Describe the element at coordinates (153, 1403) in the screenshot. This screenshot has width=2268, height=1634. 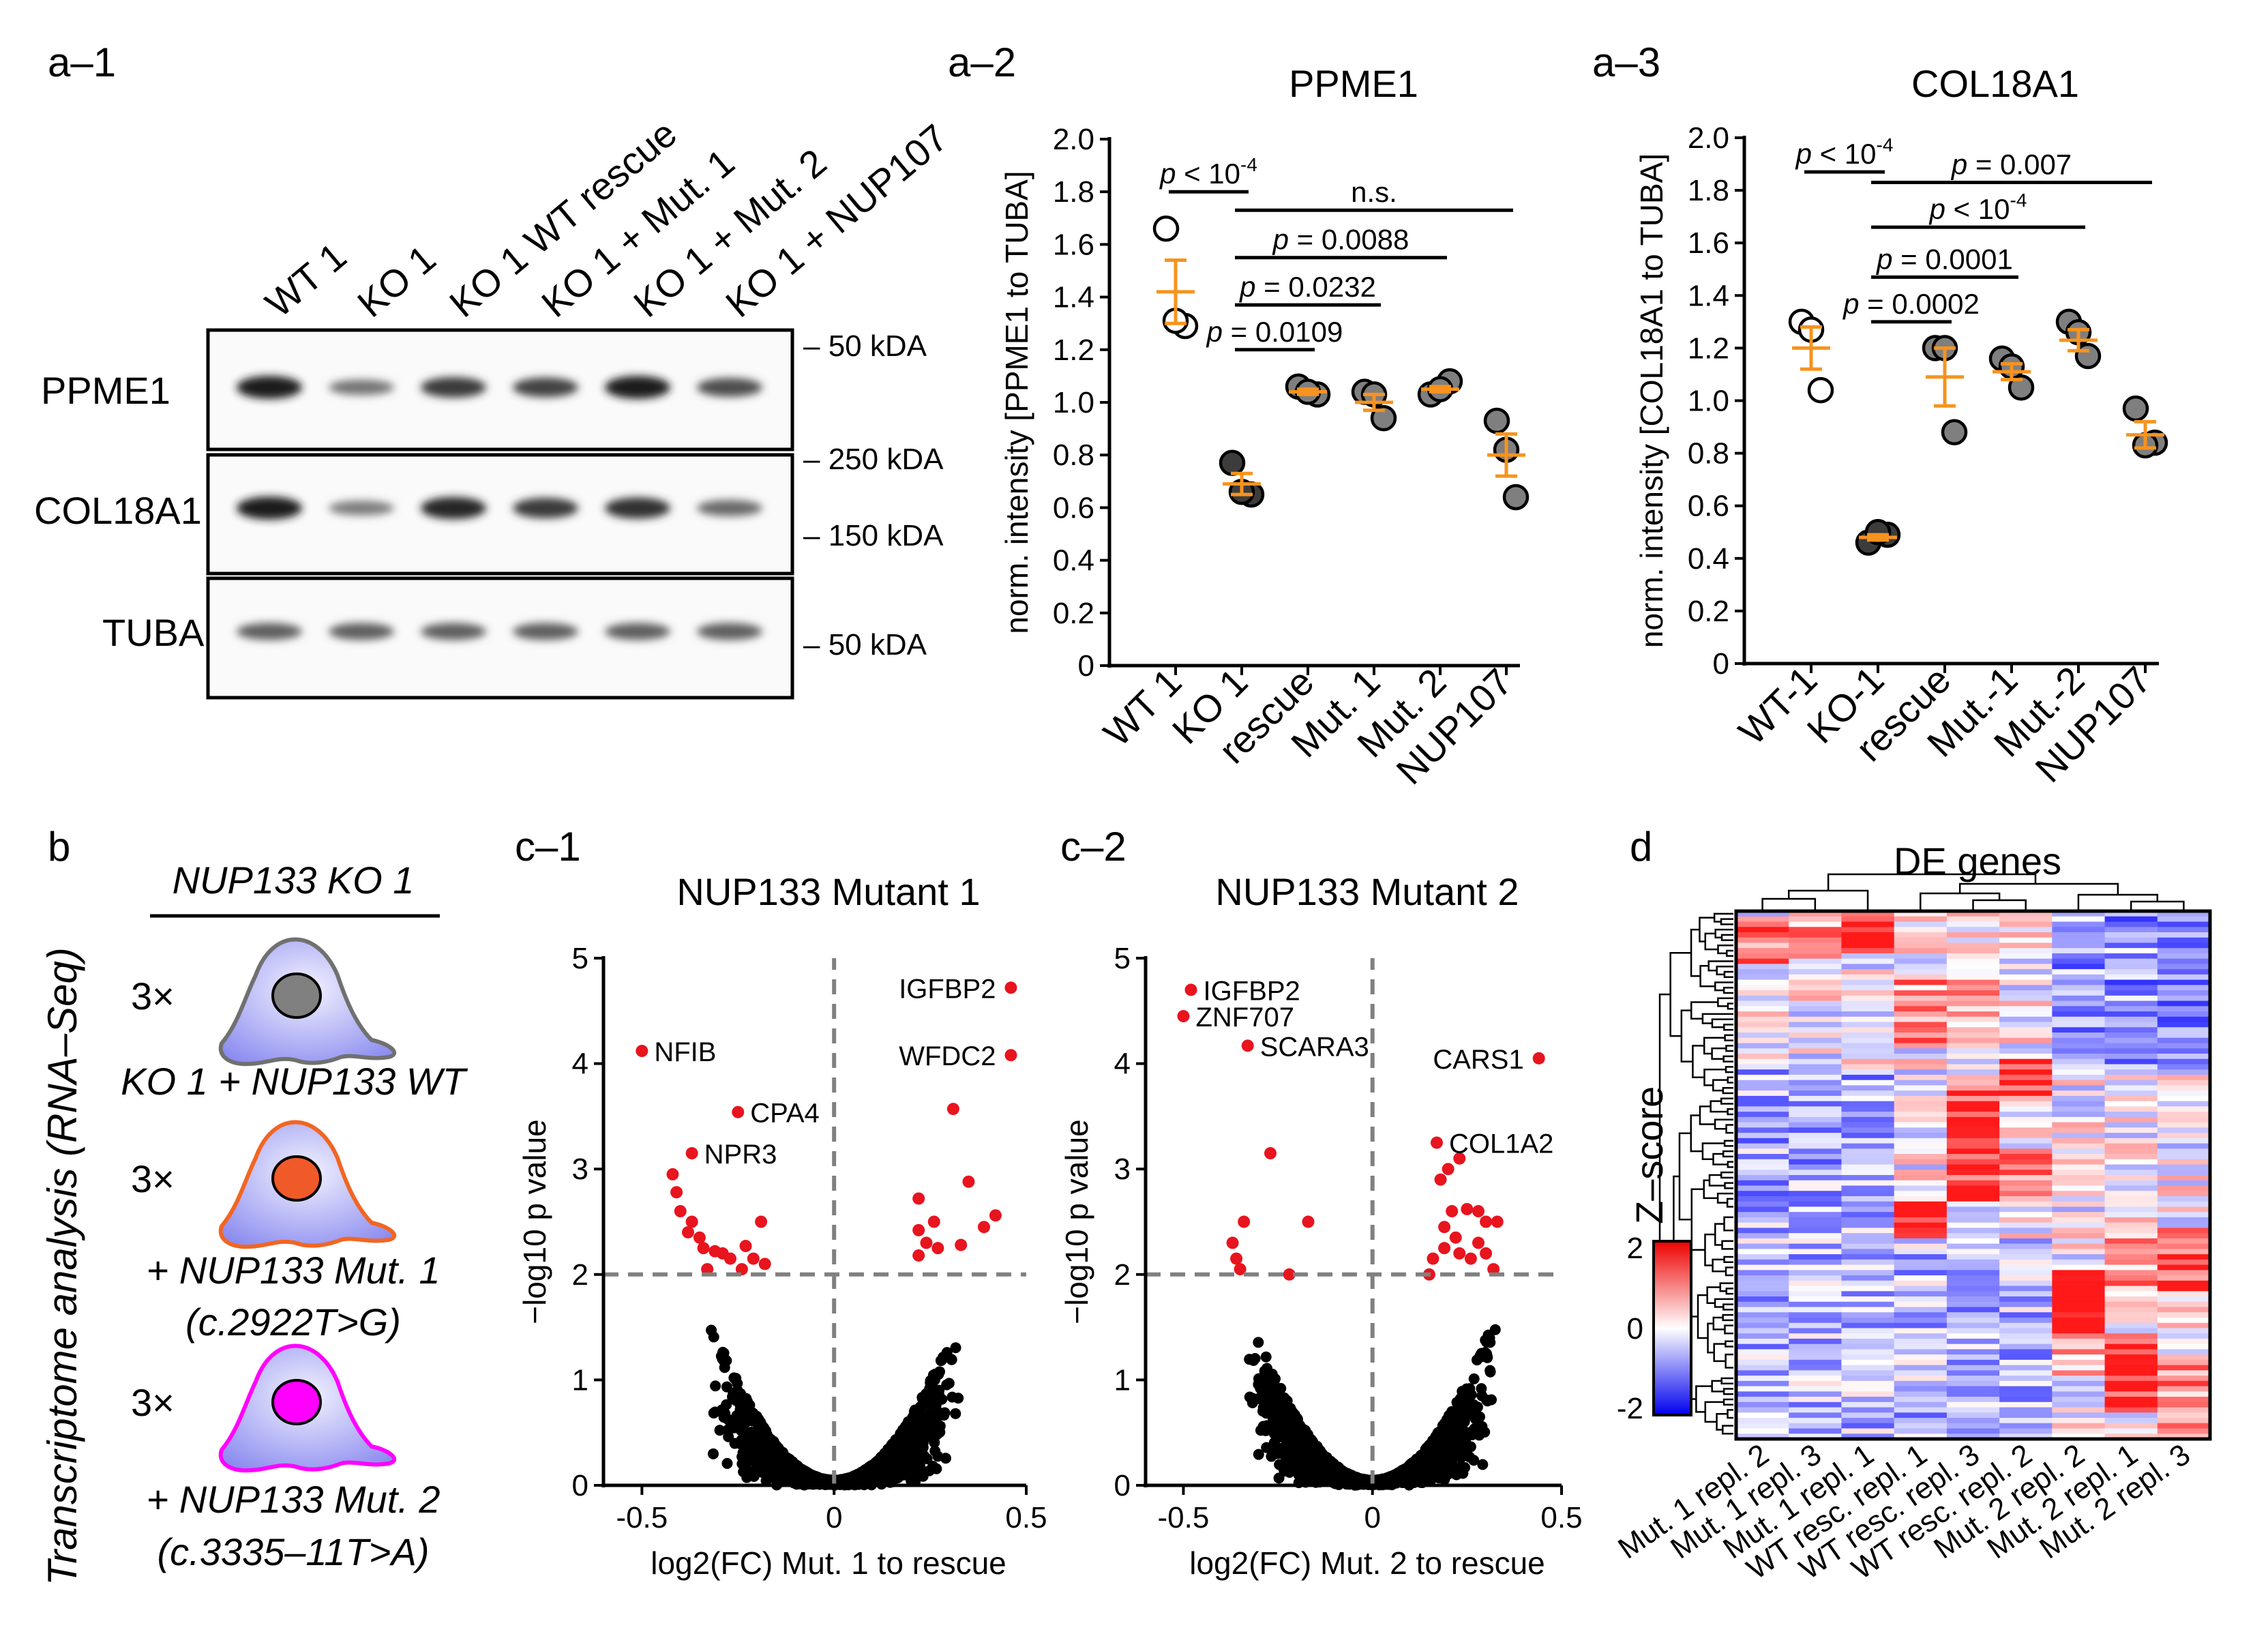
I see `group-count: 3×` at that location.